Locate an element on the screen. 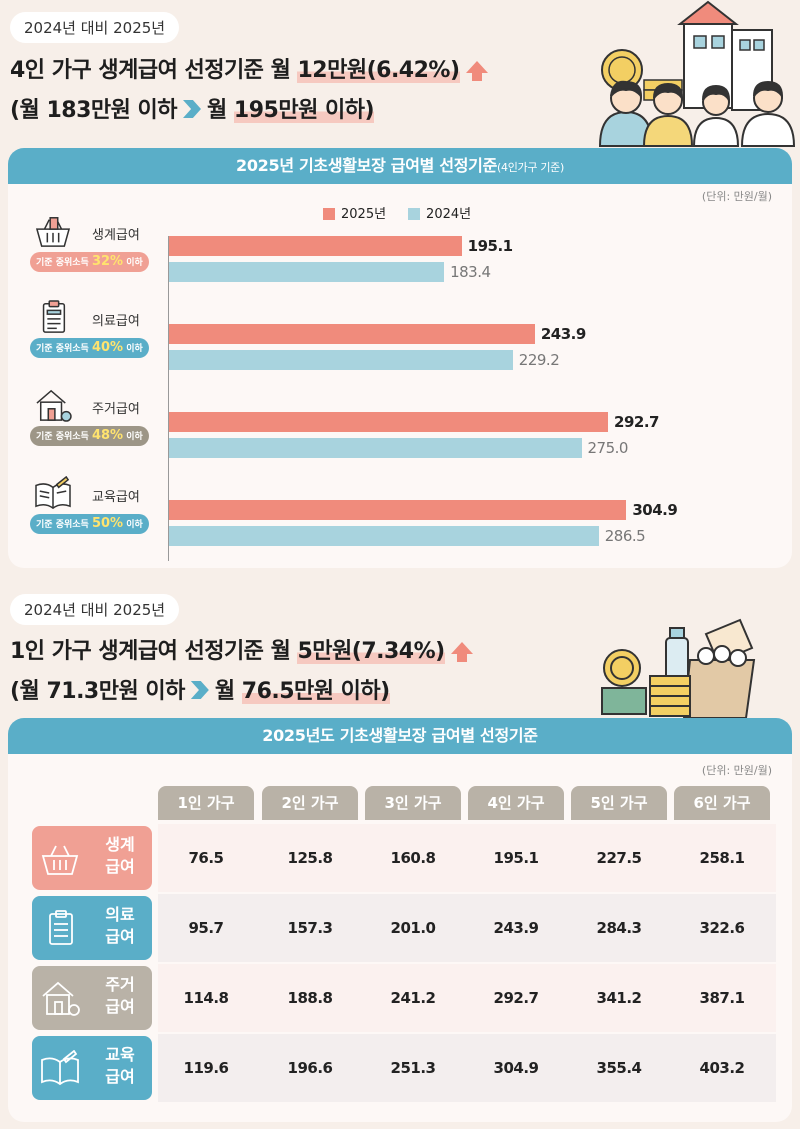  data-label: 275.0 is located at coordinates (608, 448).